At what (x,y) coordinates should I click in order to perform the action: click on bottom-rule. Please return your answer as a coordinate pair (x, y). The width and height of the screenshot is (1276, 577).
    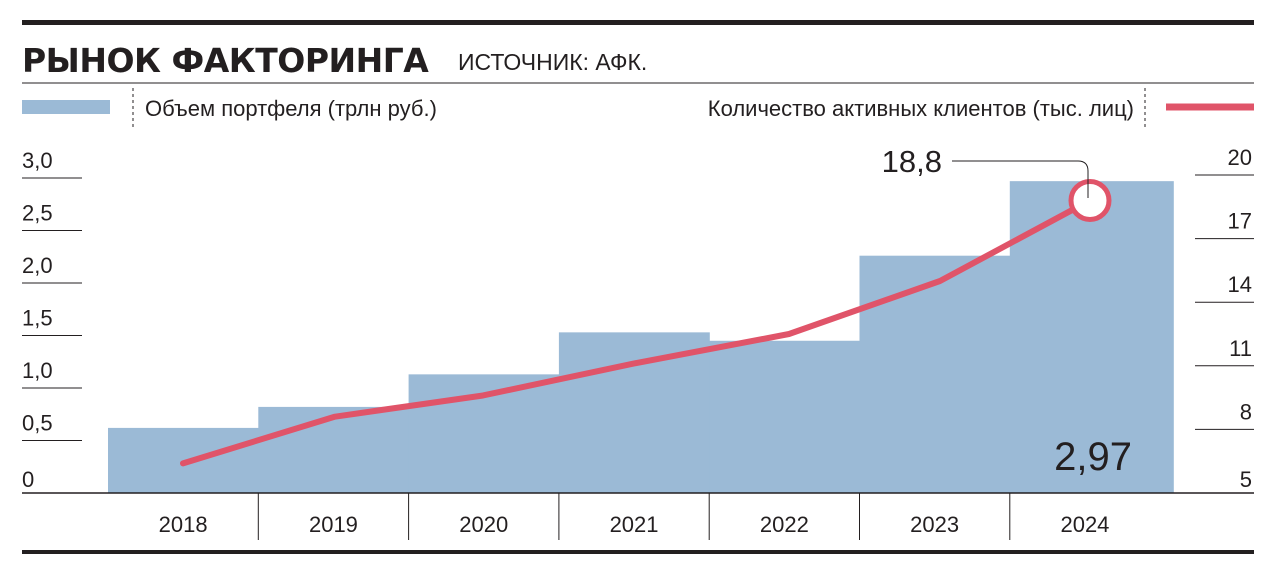
    Looking at the image, I should click on (638, 552).